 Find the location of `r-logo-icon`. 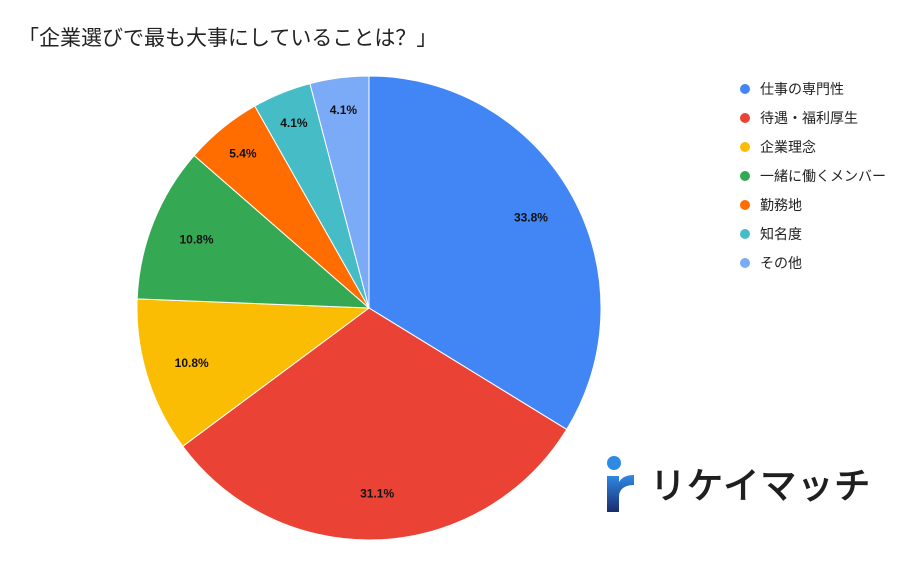

r-logo-icon is located at coordinates (621, 483).